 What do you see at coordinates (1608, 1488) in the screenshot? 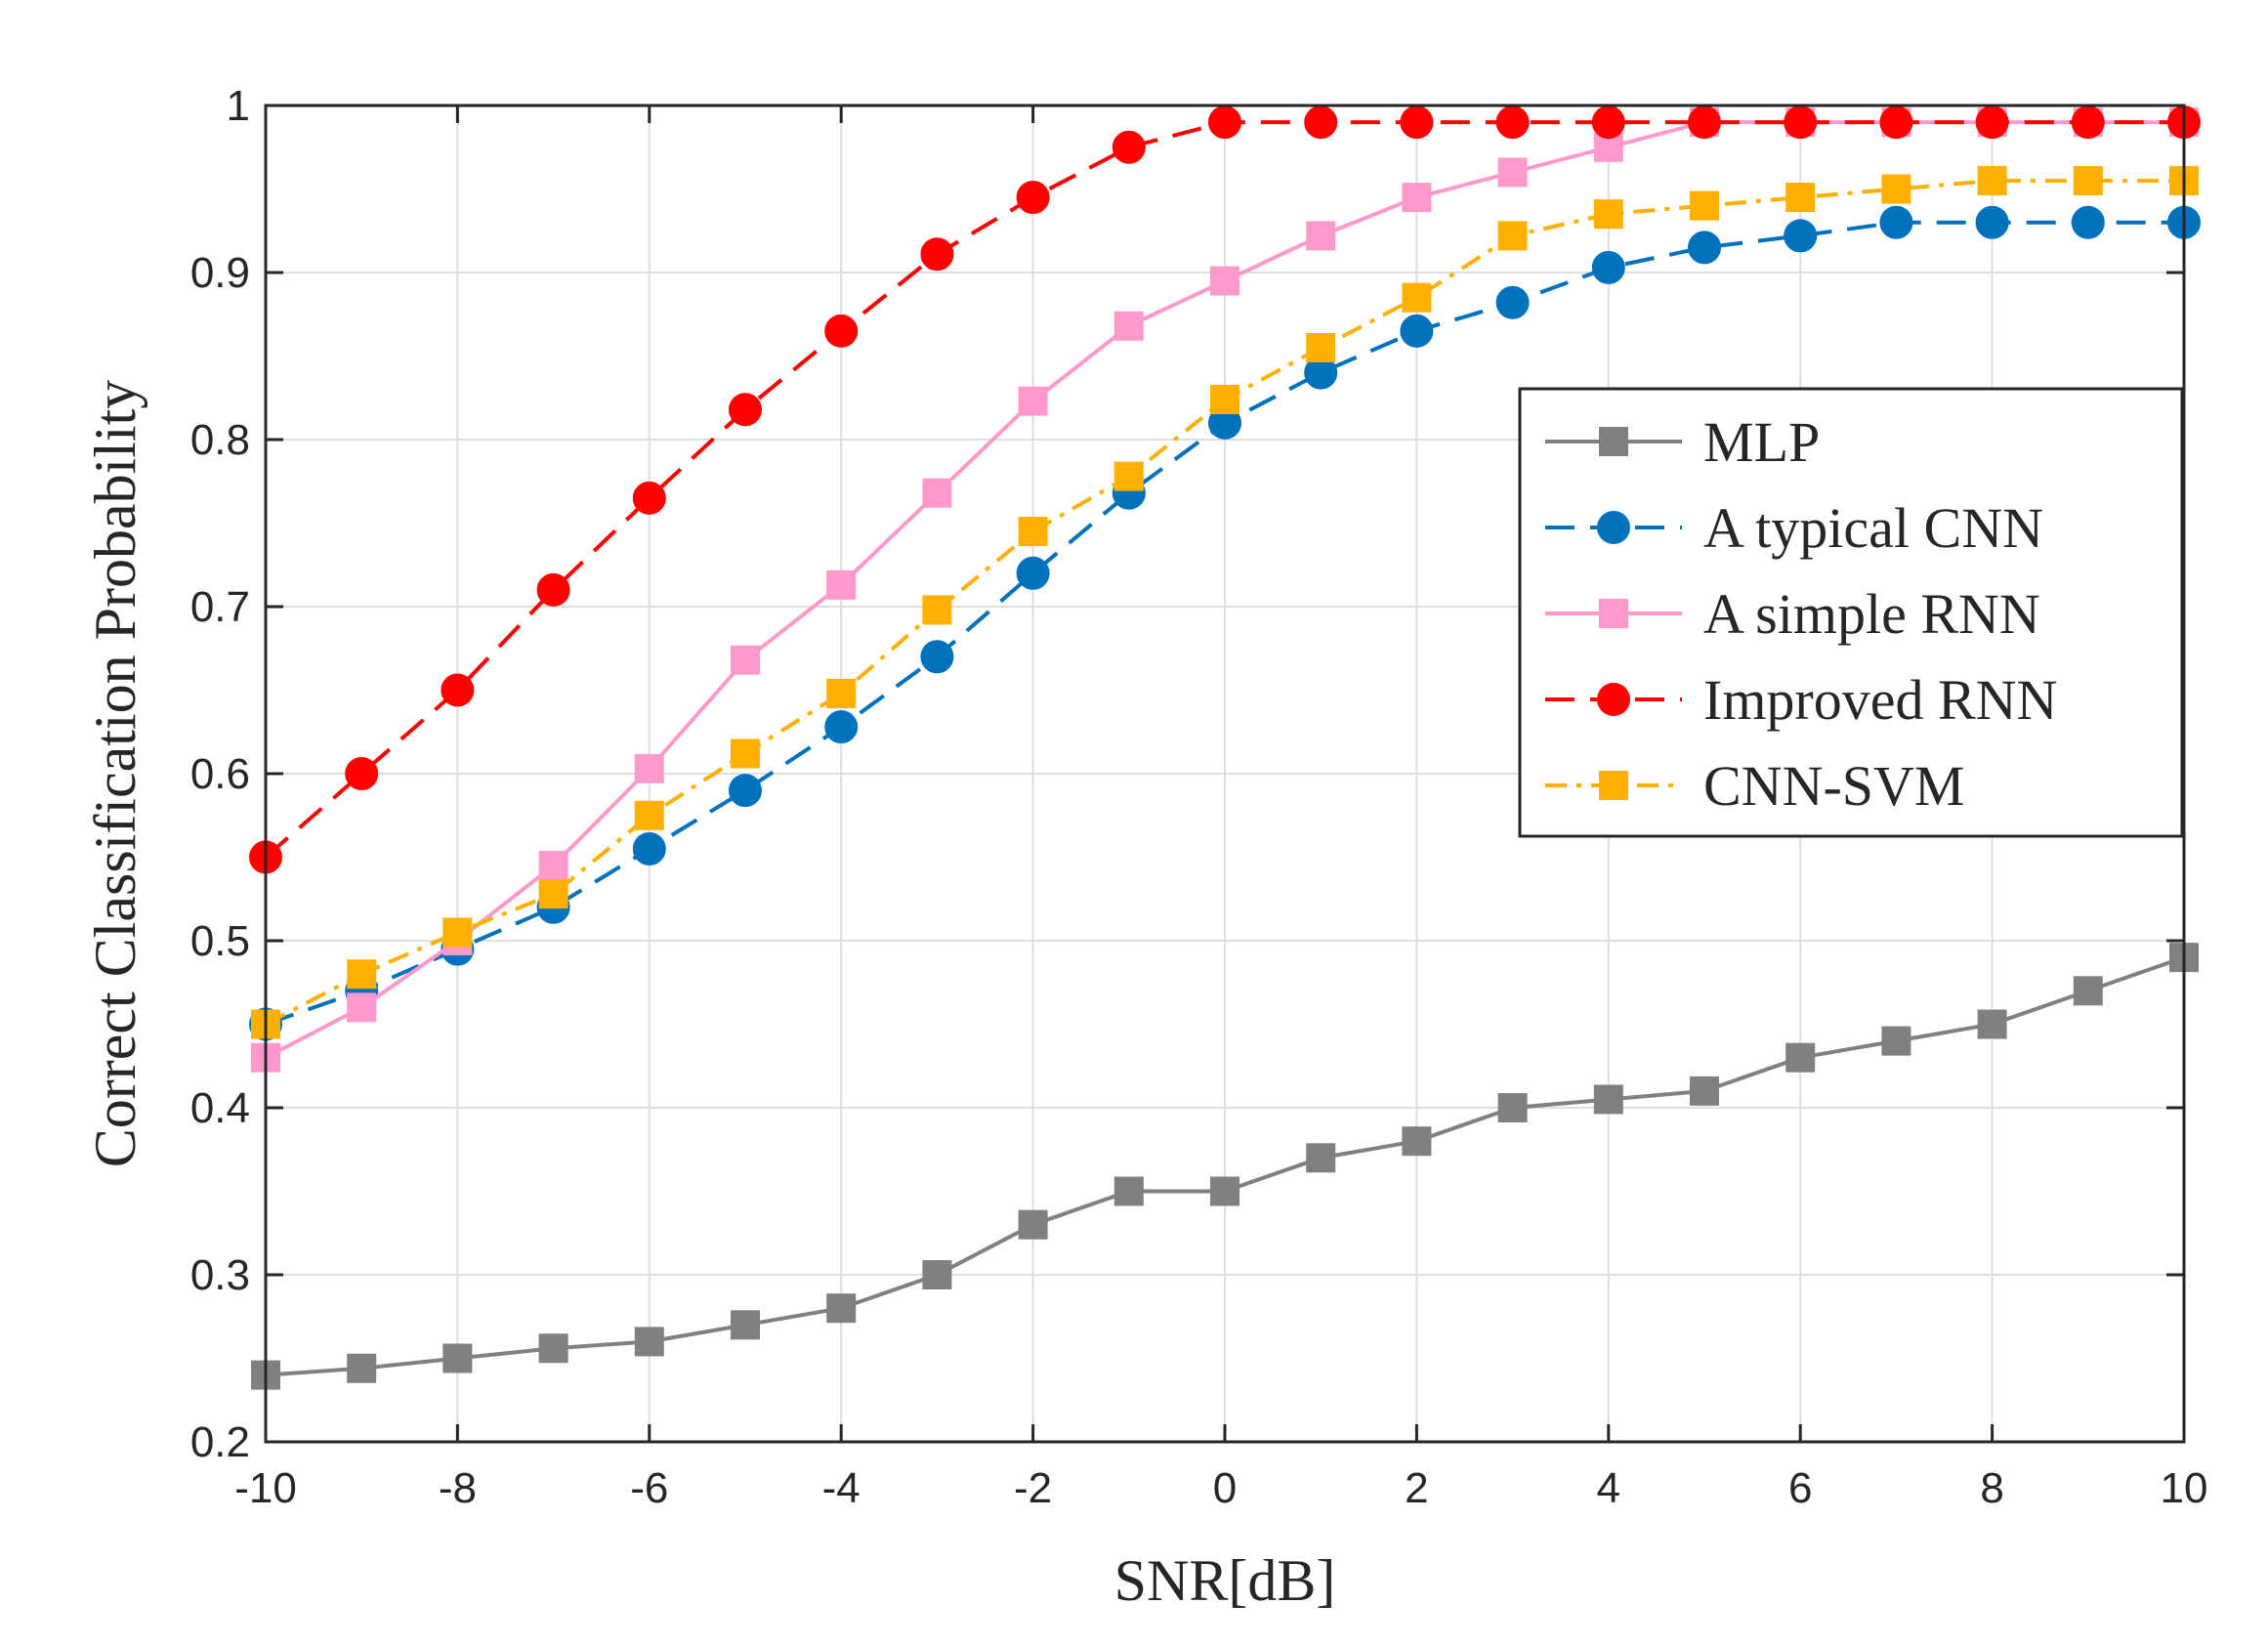
I see `x-tick-label: 4` at bounding box center [1608, 1488].